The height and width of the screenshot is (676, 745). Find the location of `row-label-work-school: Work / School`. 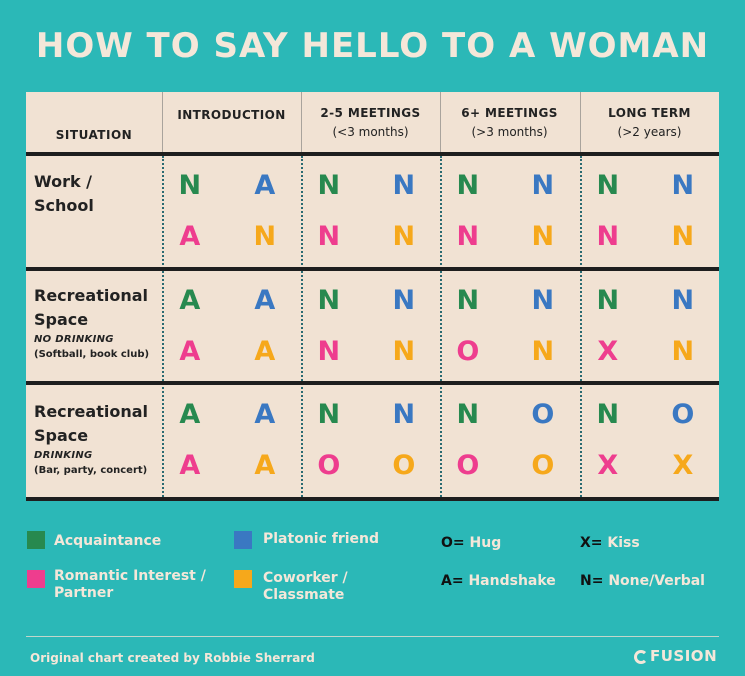

row-label-work-school: Work / School is located at coordinates (64, 194).